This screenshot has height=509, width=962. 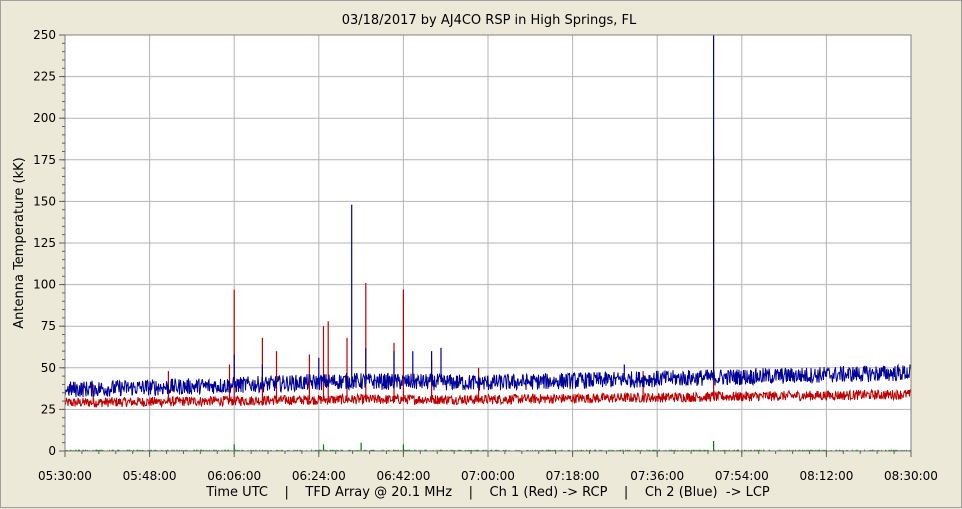 What do you see at coordinates (44, 77) in the screenshot?
I see `y-tick-label: 225` at bounding box center [44, 77].